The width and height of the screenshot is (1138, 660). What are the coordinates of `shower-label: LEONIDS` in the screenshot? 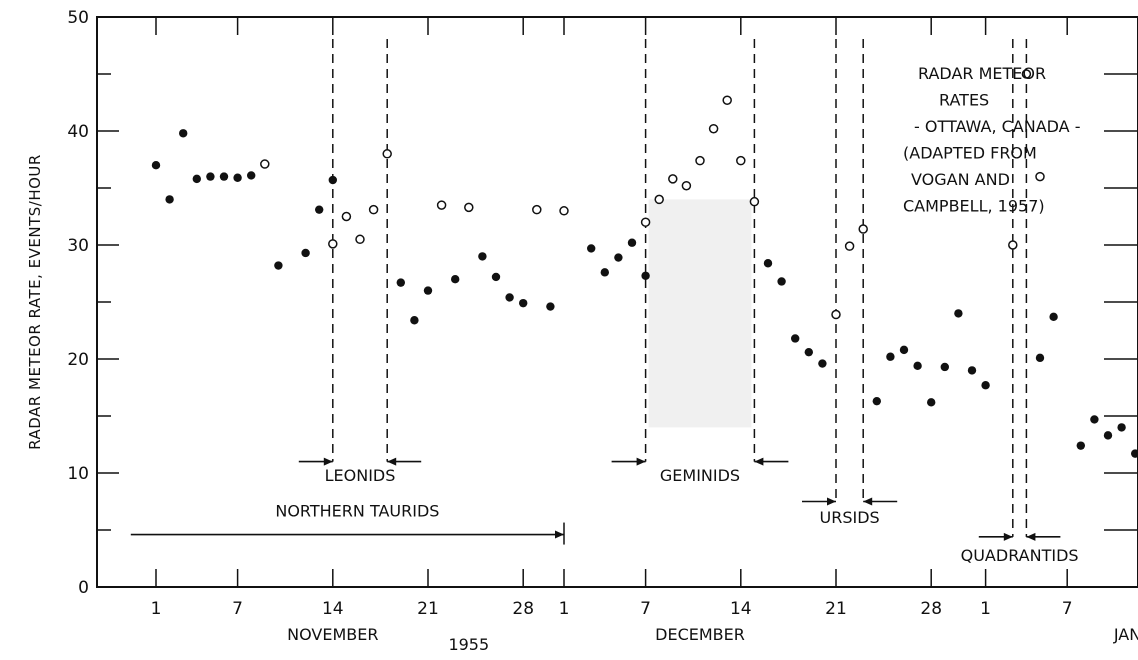 It's located at (360, 475).